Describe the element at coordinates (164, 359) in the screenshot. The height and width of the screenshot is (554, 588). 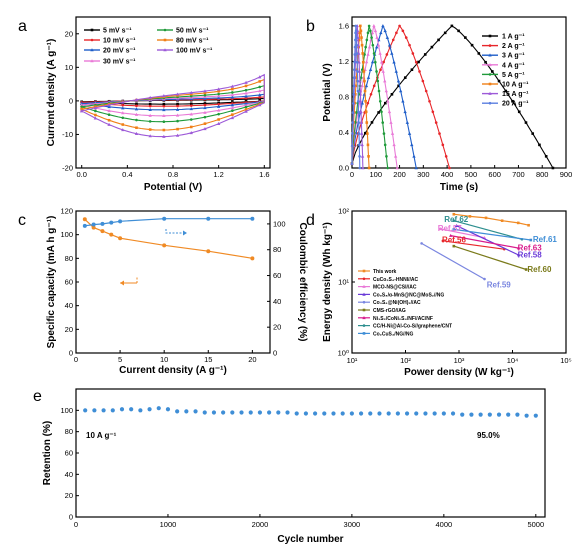
I see `x-tick-label: 10` at that location.